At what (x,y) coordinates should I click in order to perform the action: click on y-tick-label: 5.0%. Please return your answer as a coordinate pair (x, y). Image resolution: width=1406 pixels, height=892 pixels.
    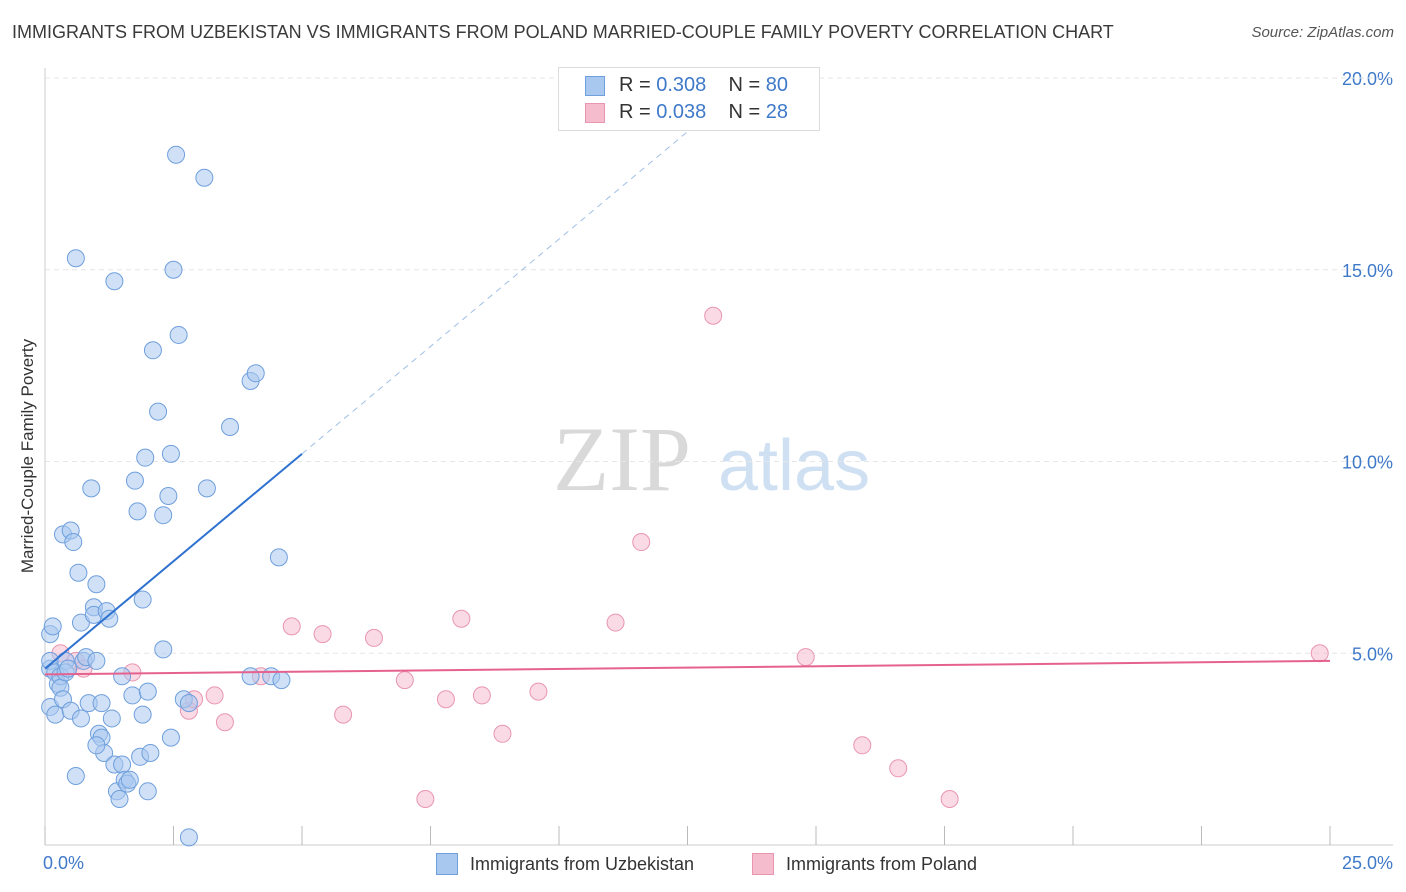
    Looking at the image, I should click on (1372, 654).